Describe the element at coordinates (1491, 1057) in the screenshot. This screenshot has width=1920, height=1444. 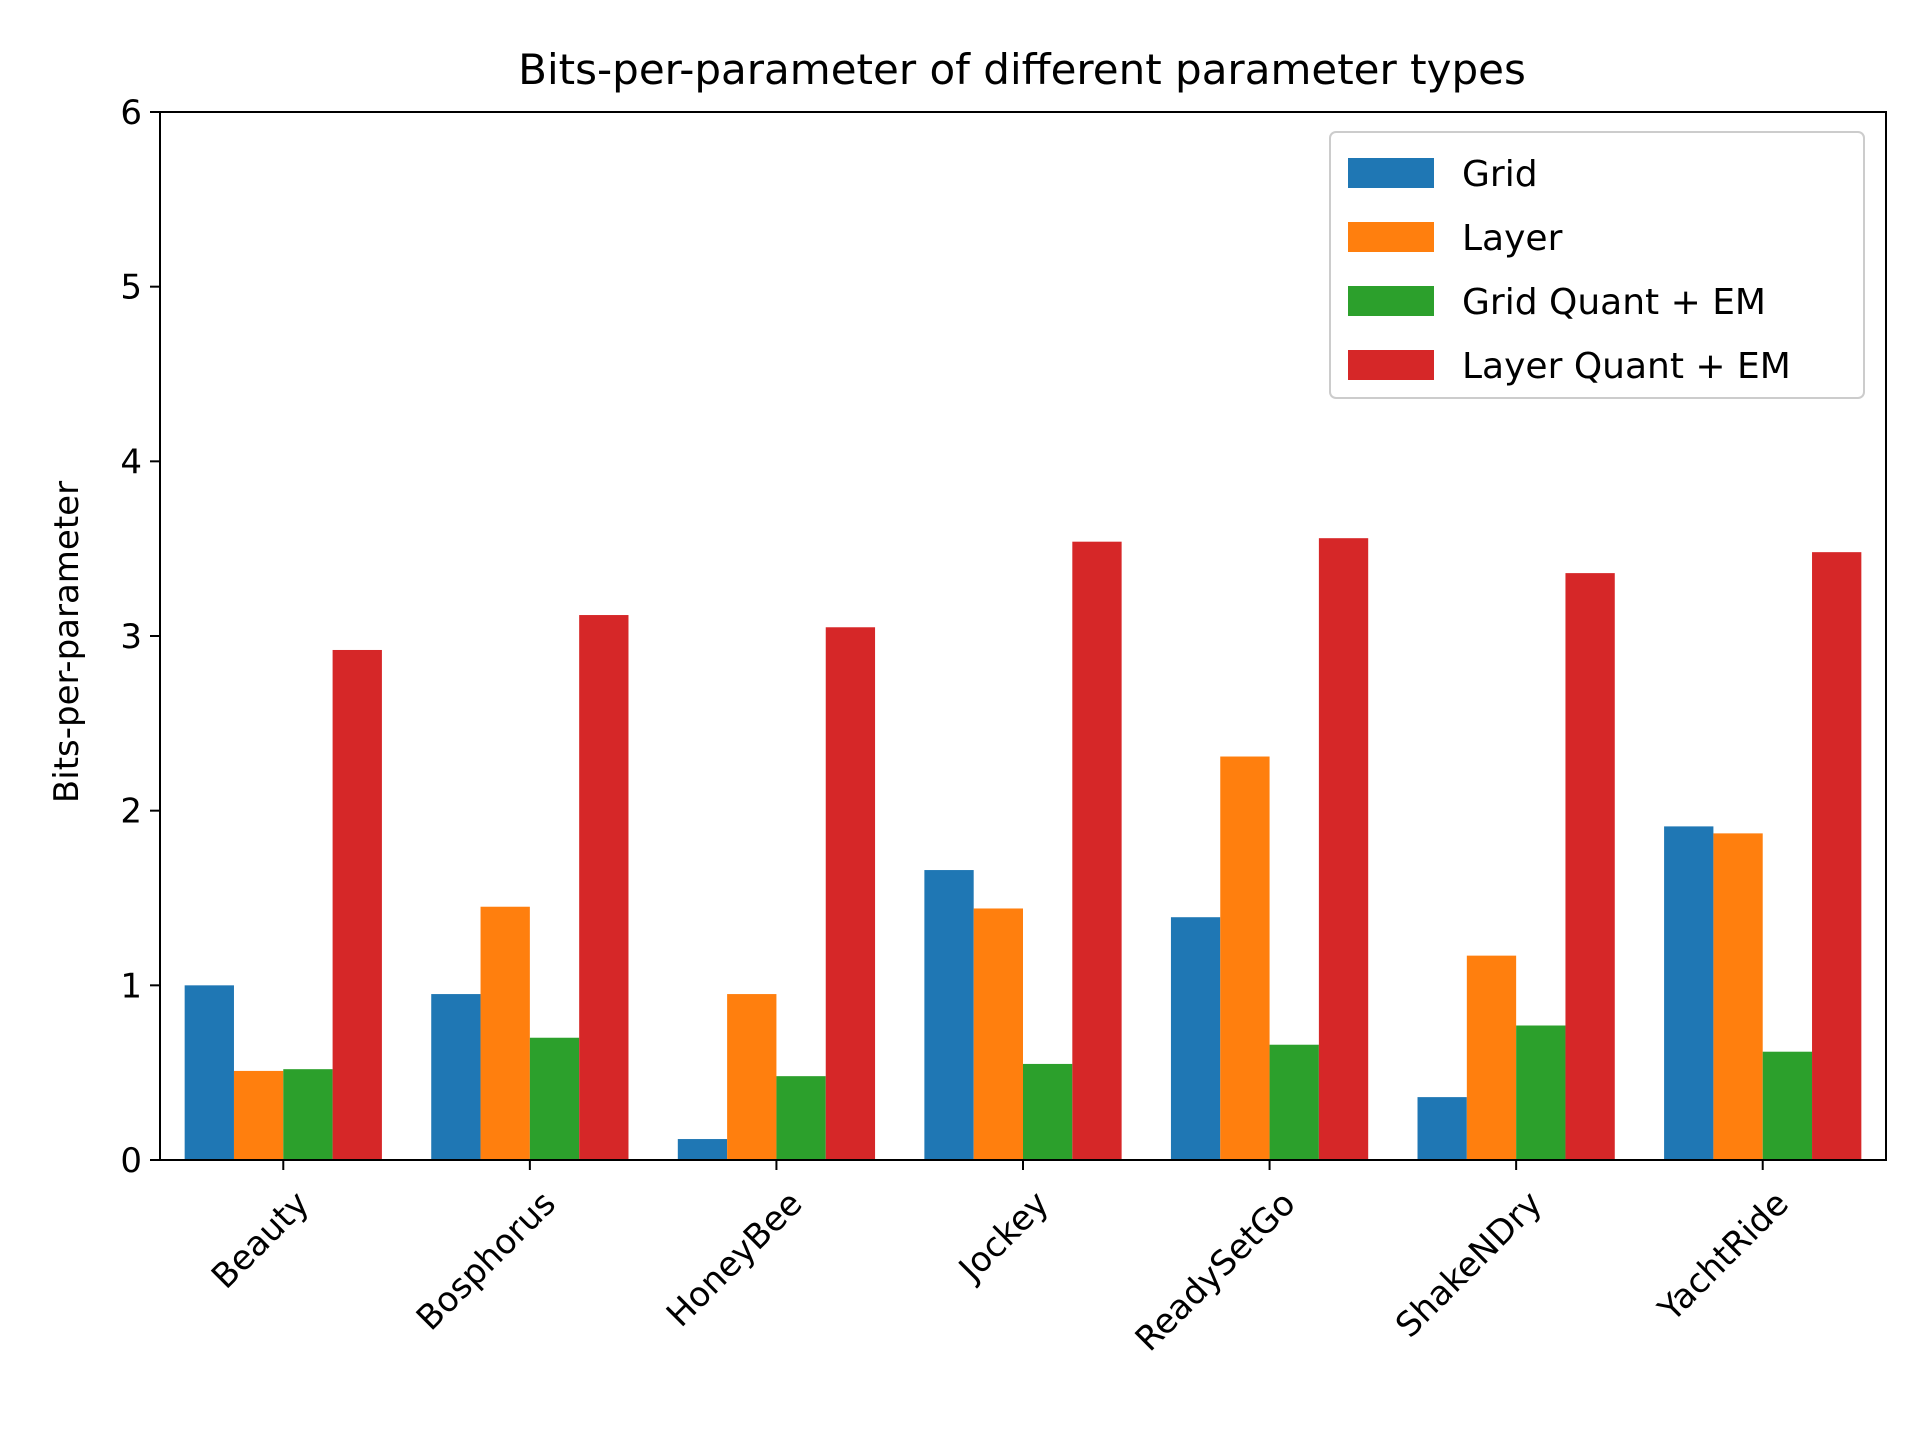
I see `bar-layer-shakendry` at that location.